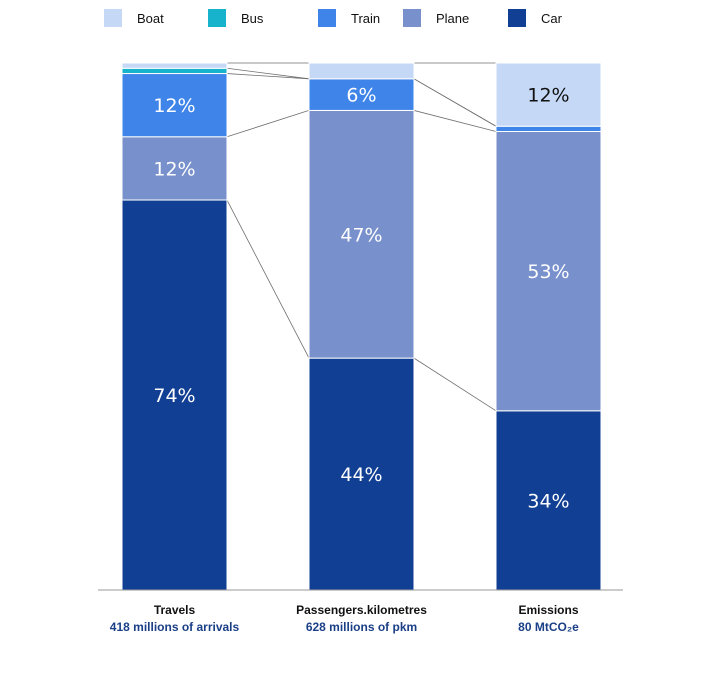 Image resolution: width=706 pixels, height=690 pixels. I want to click on legend-swatch-plane, so click(412, 18).